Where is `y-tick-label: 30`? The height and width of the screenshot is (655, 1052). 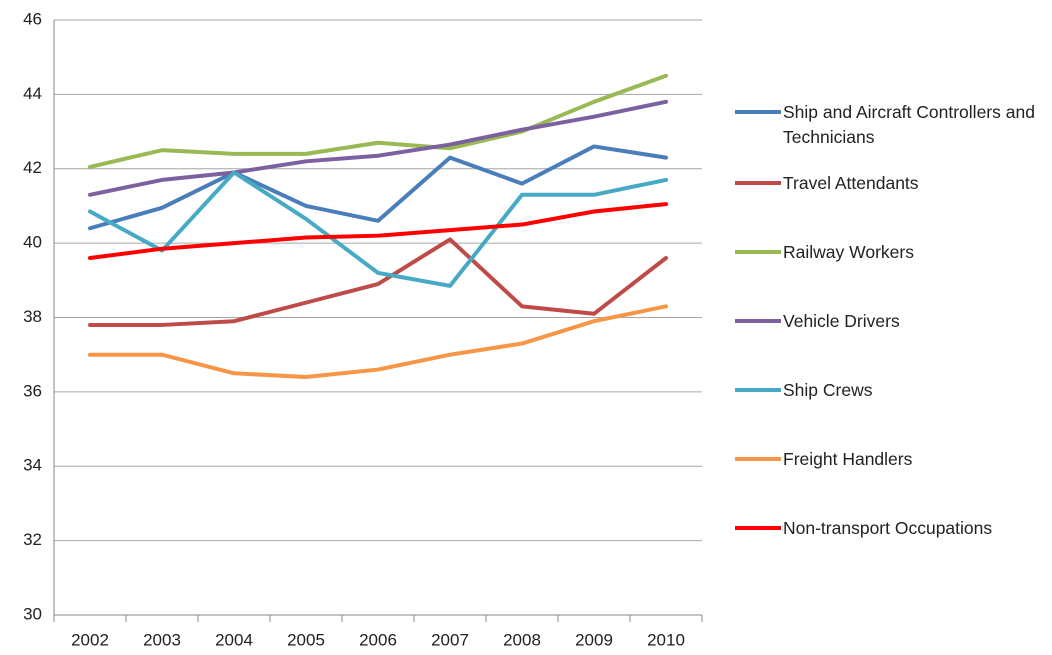
y-tick-label: 30 is located at coordinates (32, 613).